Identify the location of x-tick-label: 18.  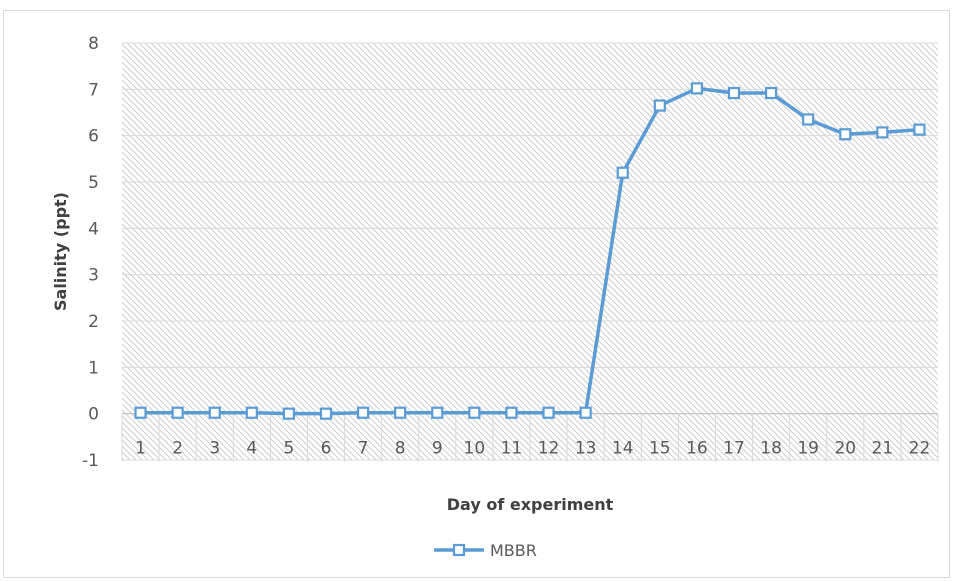
(771, 449).